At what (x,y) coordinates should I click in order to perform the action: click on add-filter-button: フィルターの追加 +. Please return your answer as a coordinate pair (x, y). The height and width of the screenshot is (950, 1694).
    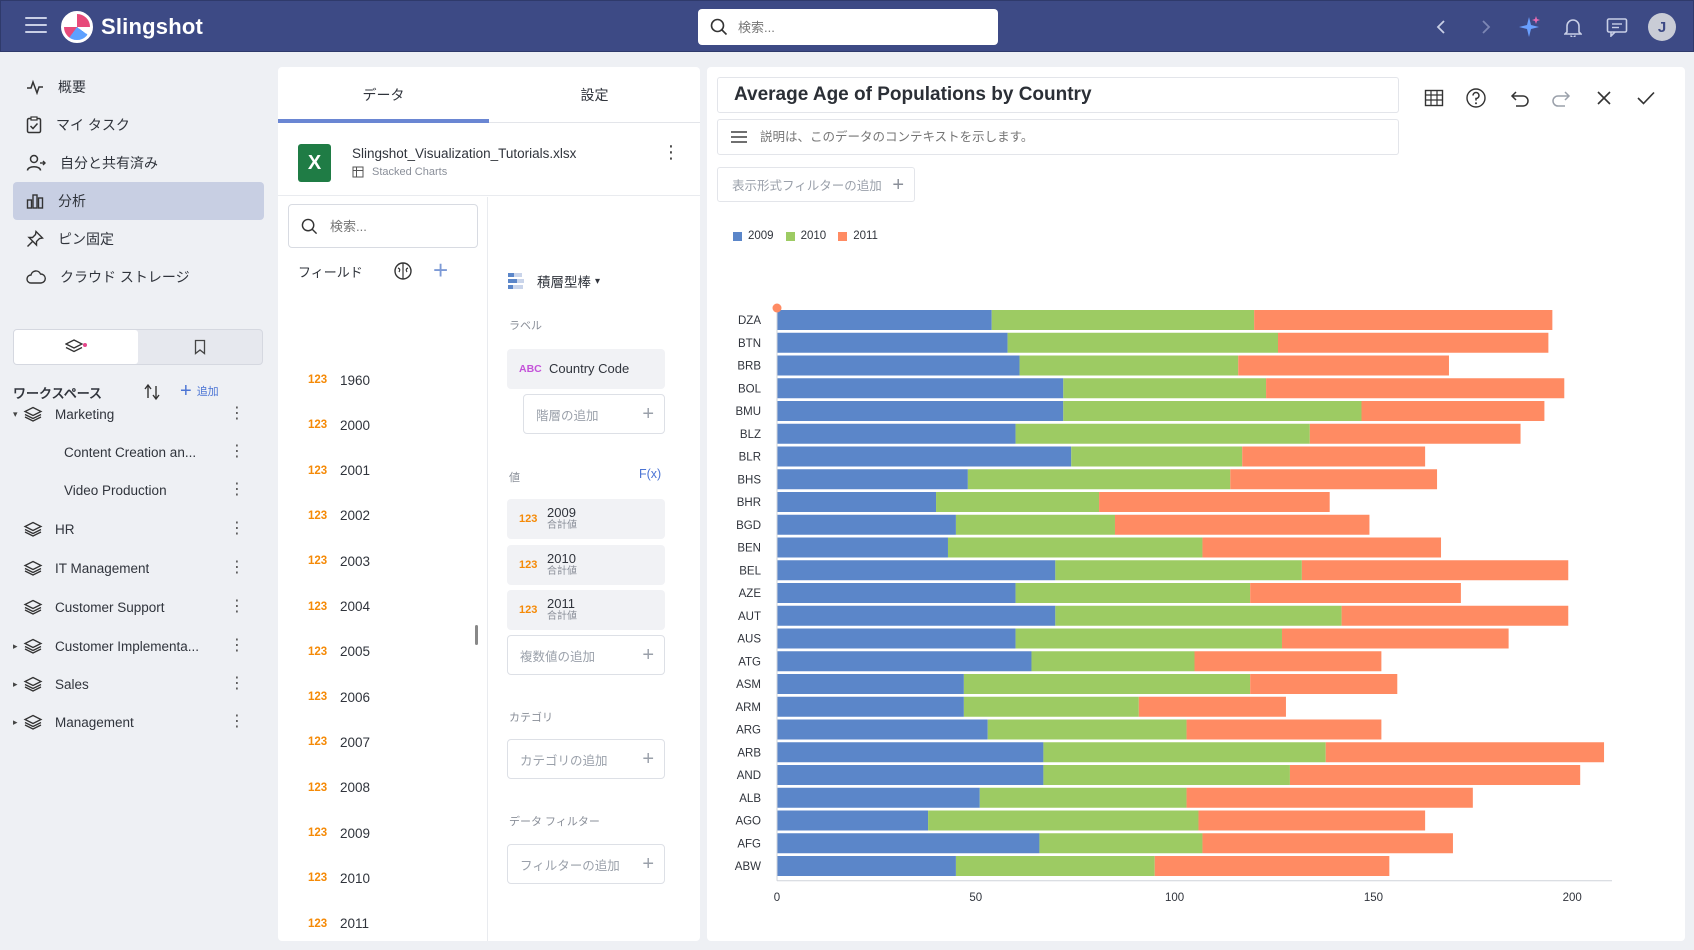
    Looking at the image, I should click on (586, 864).